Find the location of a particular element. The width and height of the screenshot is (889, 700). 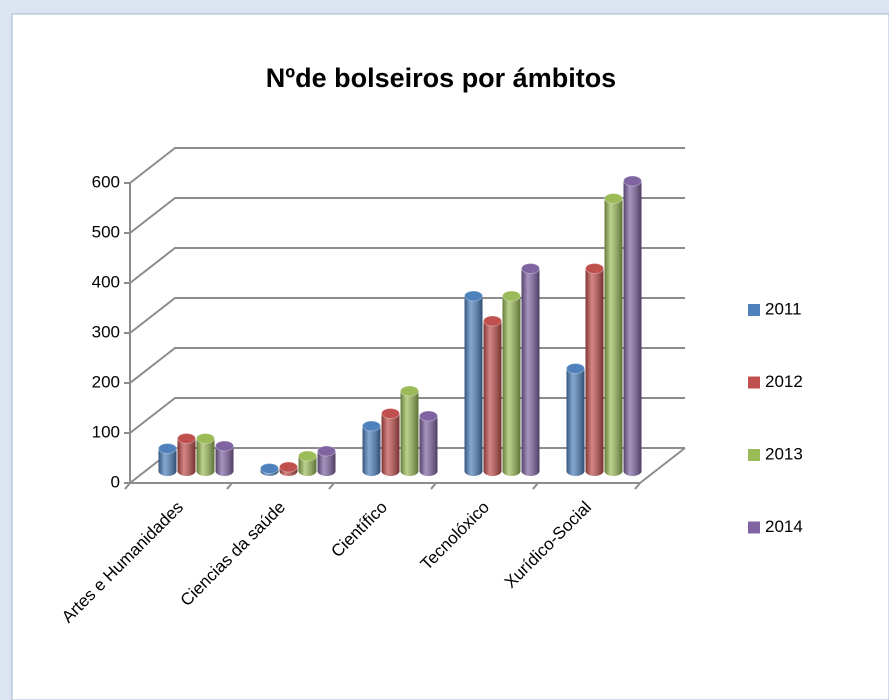

chart-title: Nºde bolseiros por ámbitos is located at coordinates (441, 78).